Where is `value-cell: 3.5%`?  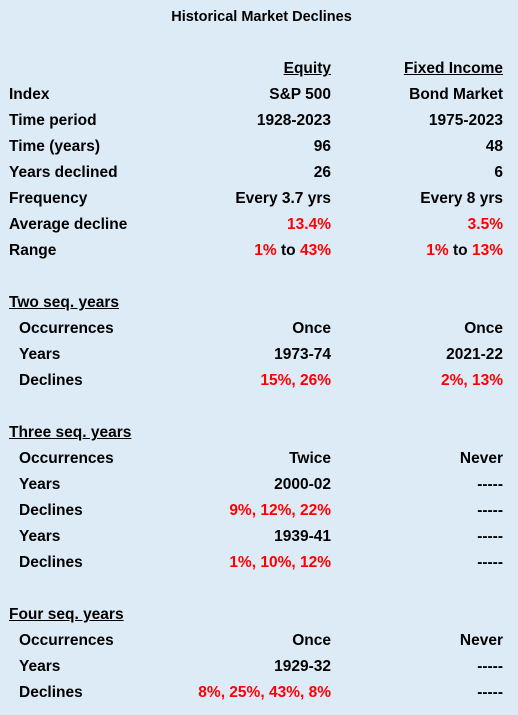 value-cell: 3.5% is located at coordinates (485, 224).